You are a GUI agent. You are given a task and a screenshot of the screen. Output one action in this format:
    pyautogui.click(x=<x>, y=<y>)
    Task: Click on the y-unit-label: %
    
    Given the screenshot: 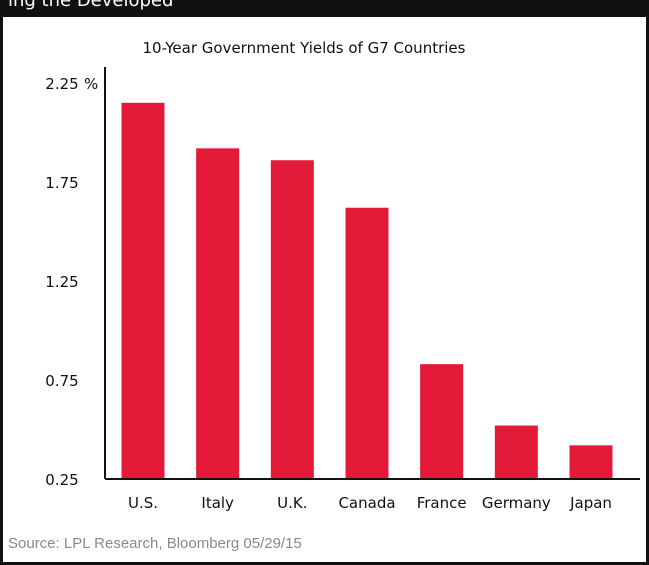 What is the action you would take?
    pyautogui.click(x=91, y=84)
    